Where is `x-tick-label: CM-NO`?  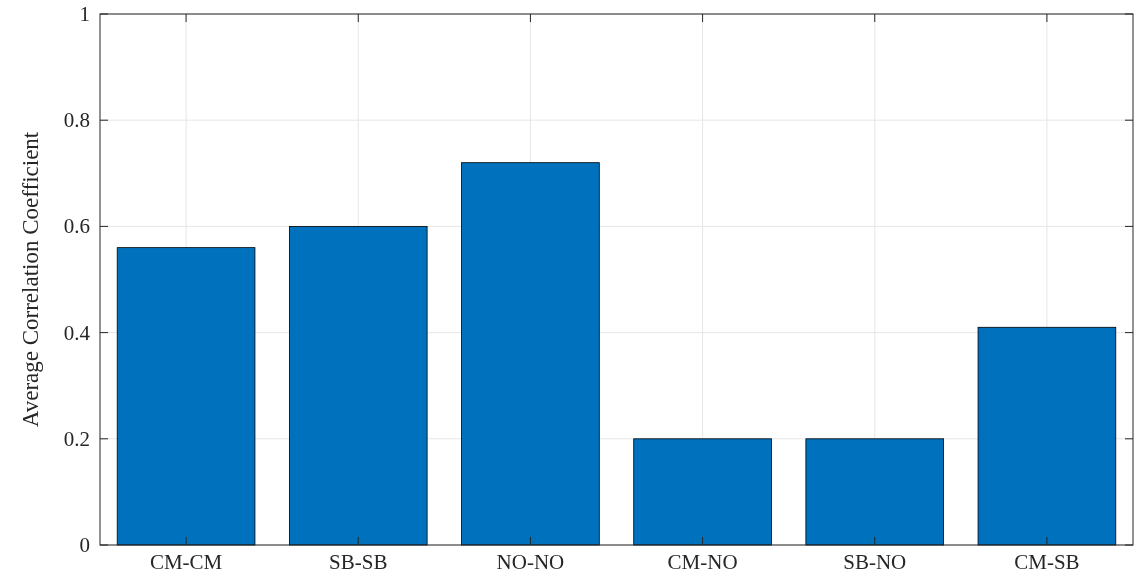 x-tick-label: CM-NO is located at coordinates (702, 562).